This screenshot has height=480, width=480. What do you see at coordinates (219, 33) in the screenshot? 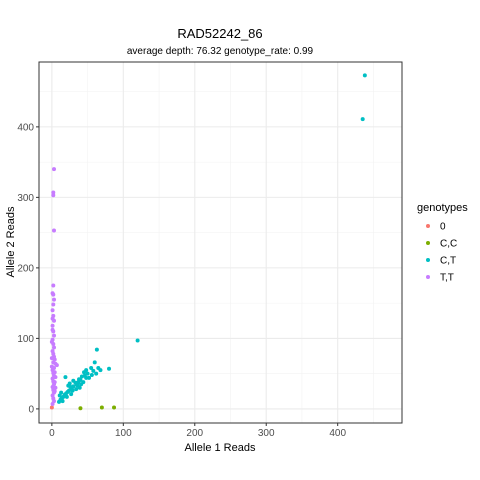
I see `chart-title: RAD52242_86` at bounding box center [219, 33].